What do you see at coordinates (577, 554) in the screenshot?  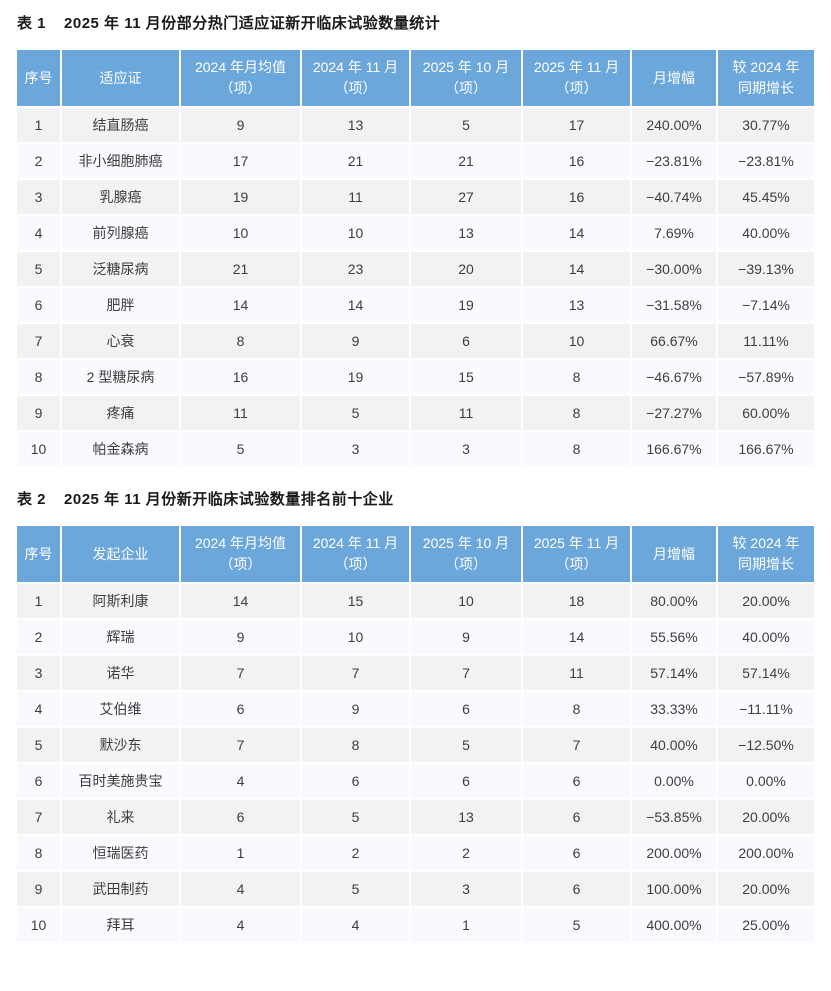 I see `column-header: 2025 年 11 月 （项）` at bounding box center [577, 554].